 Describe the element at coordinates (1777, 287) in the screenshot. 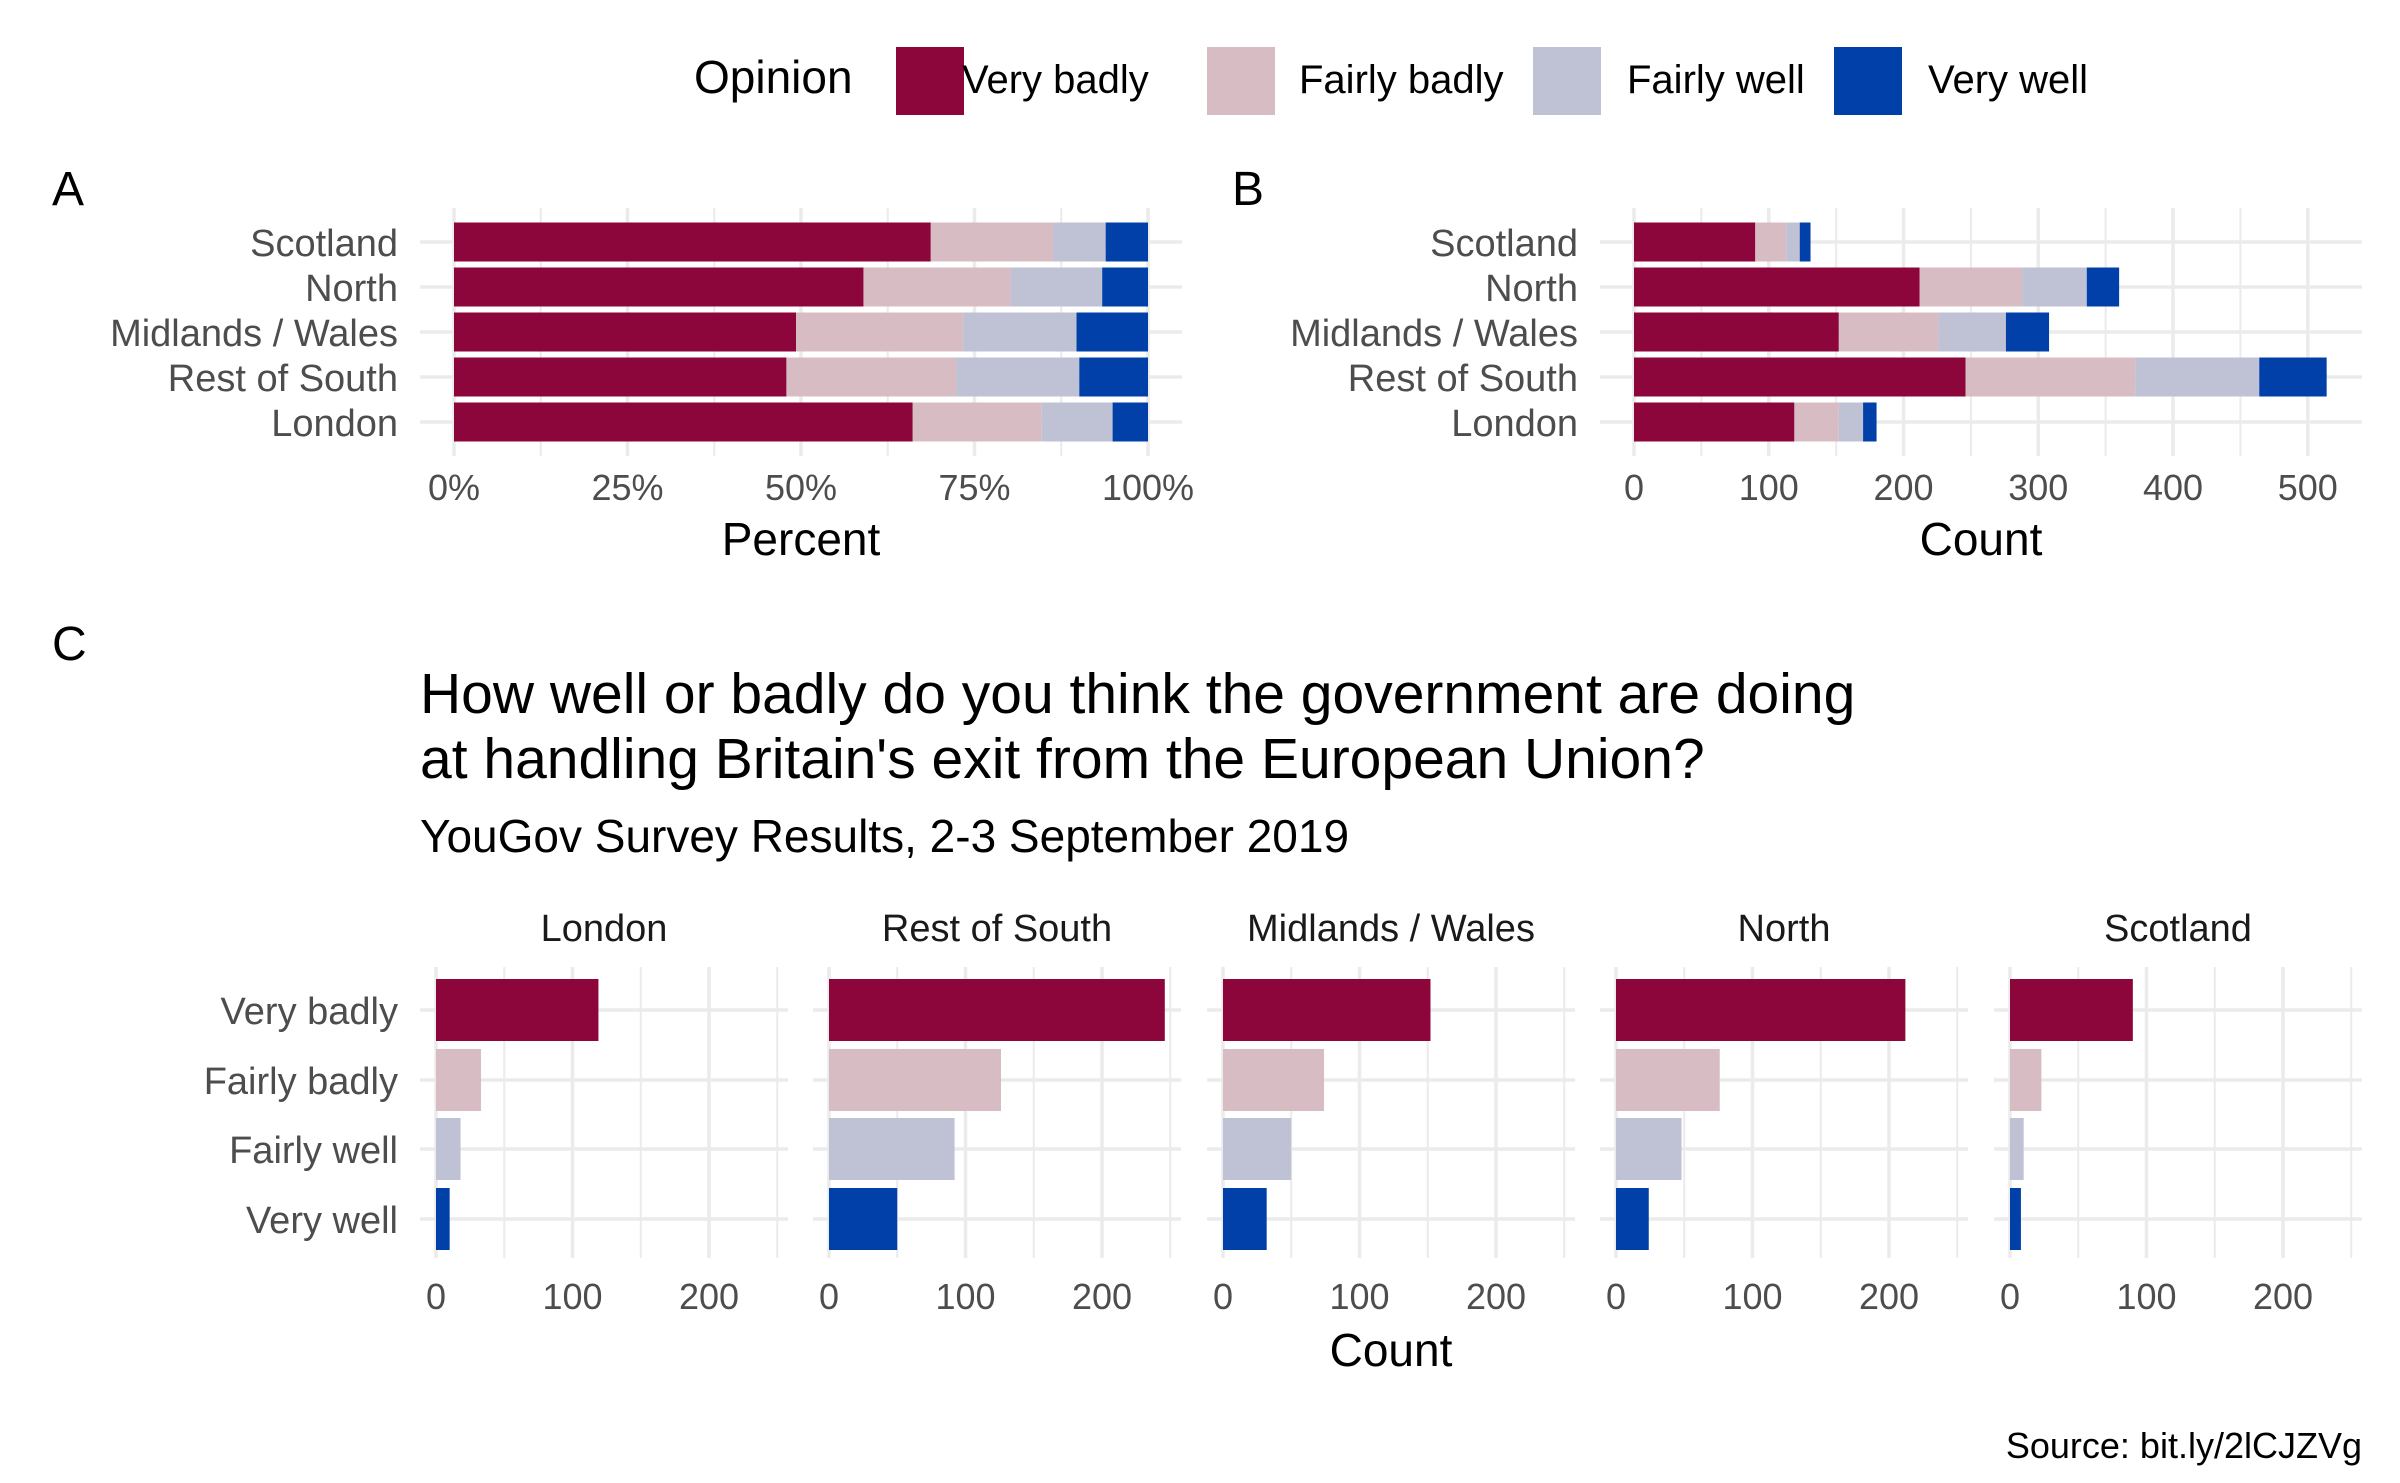

I see `chart-b-bar-north-very-badly` at that location.